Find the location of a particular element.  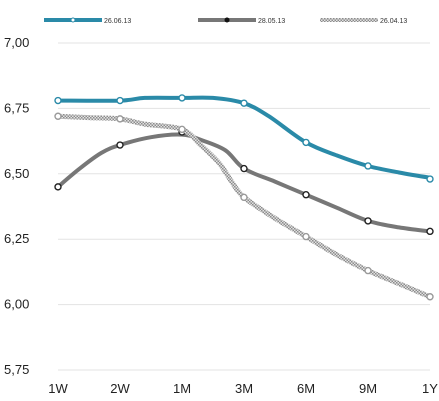

y-tick-label: 6,75 is located at coordinates (16, 107).